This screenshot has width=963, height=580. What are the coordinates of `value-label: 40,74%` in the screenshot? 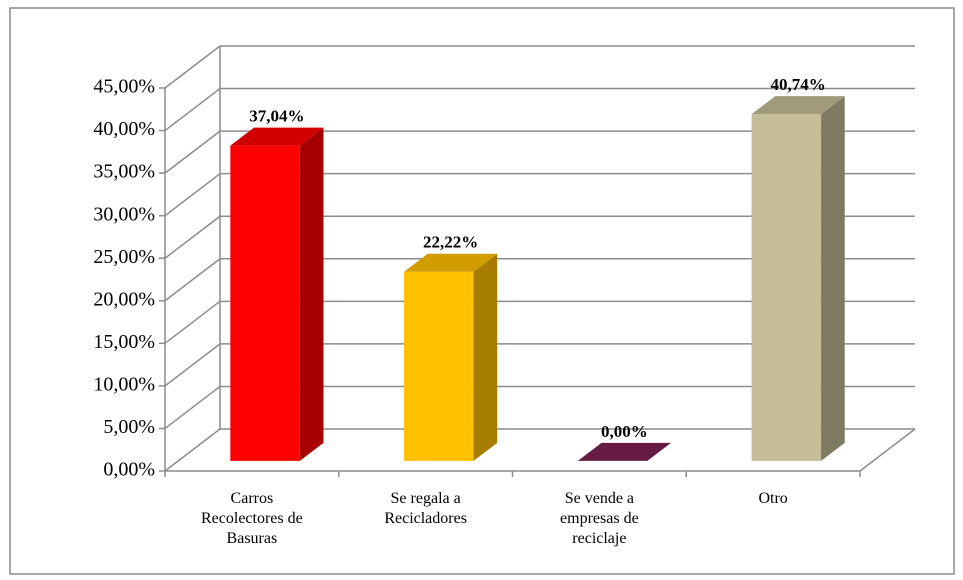 It's located at (798, 84).